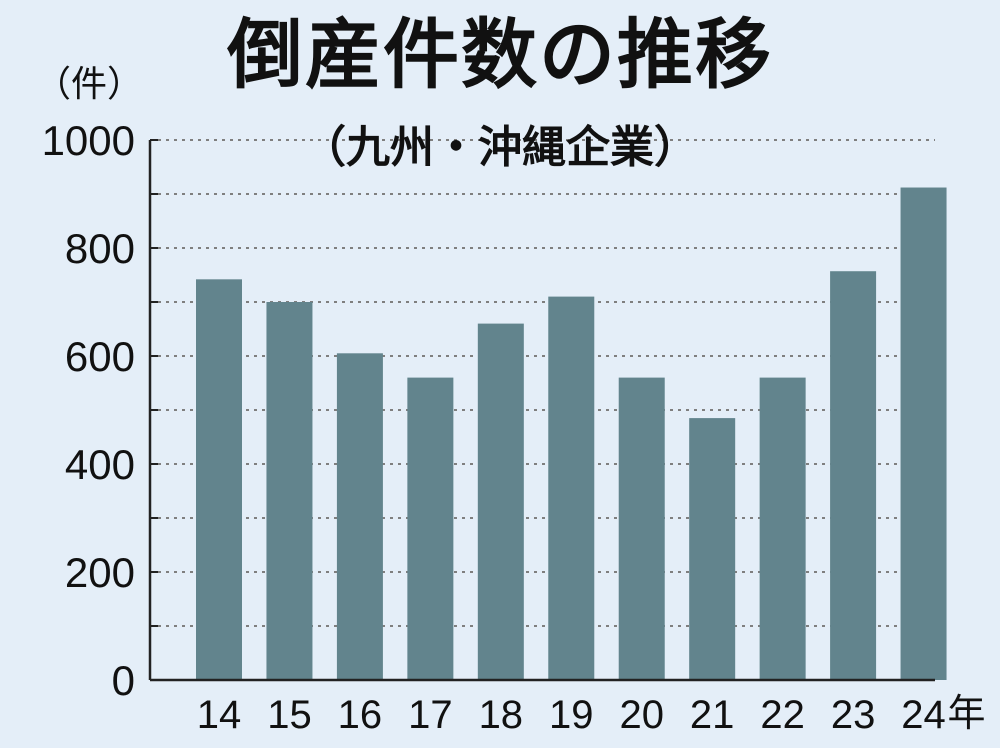  I want to click on y-tick-label: 600, so click(100, 356).